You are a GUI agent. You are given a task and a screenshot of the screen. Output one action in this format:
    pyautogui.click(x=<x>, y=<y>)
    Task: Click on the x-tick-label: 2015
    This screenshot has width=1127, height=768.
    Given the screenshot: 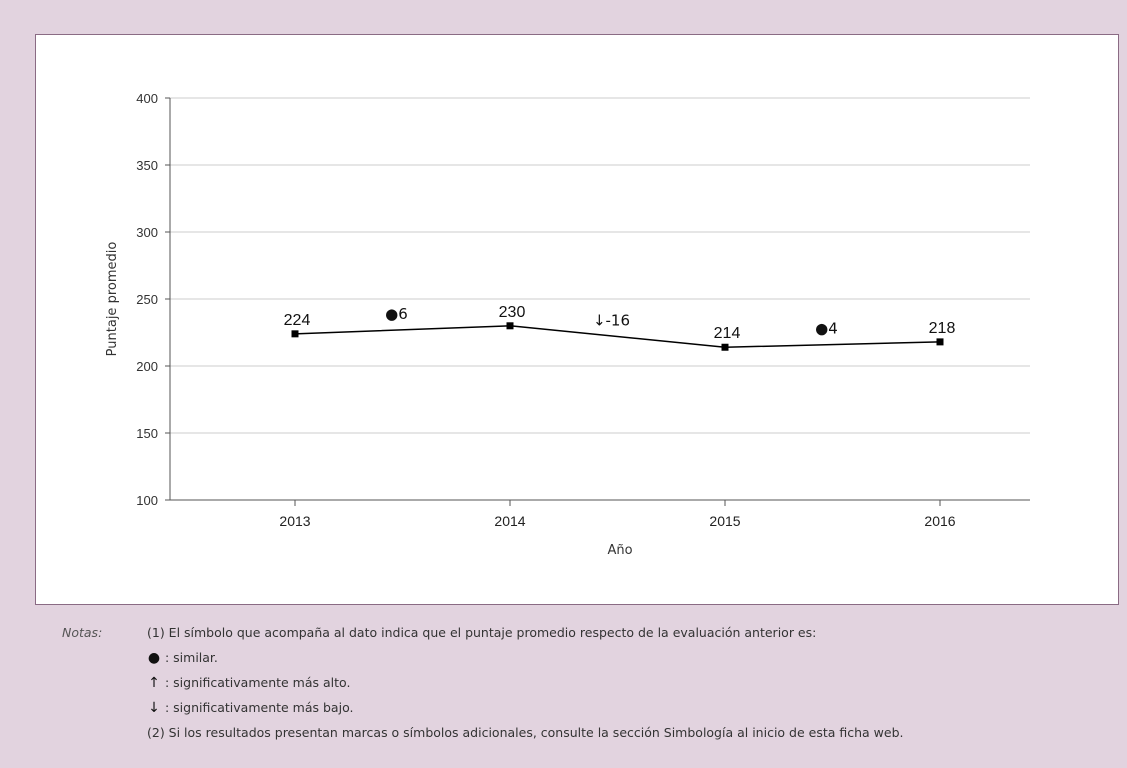 What is the action you would take?
    pyautogui.click(x=724, y=521)
    